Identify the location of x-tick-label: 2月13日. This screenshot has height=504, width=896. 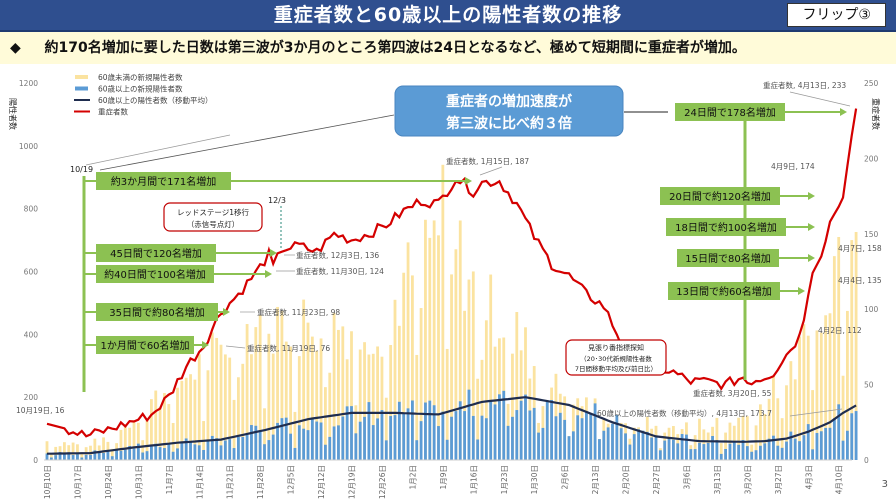
(595, 479).